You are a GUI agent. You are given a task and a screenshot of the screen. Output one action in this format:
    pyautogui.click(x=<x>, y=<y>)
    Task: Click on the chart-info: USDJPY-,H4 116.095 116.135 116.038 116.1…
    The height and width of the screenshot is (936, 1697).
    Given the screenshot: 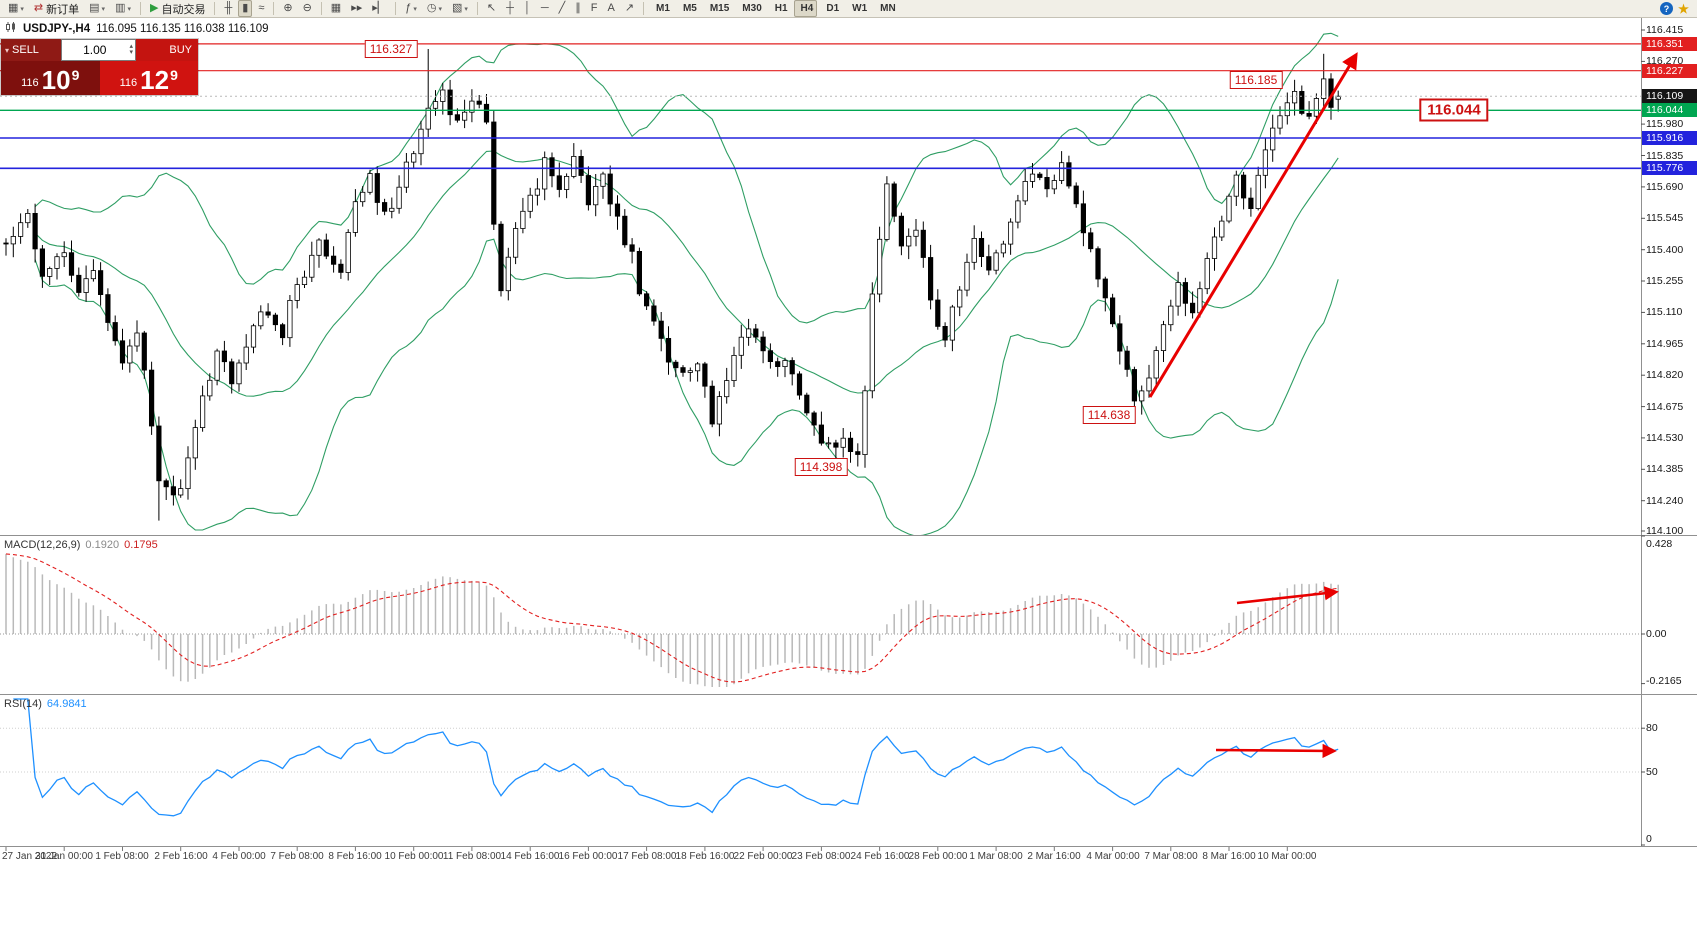 What is the action you would take?
    pyautogui.click(x=137, y=28)
    